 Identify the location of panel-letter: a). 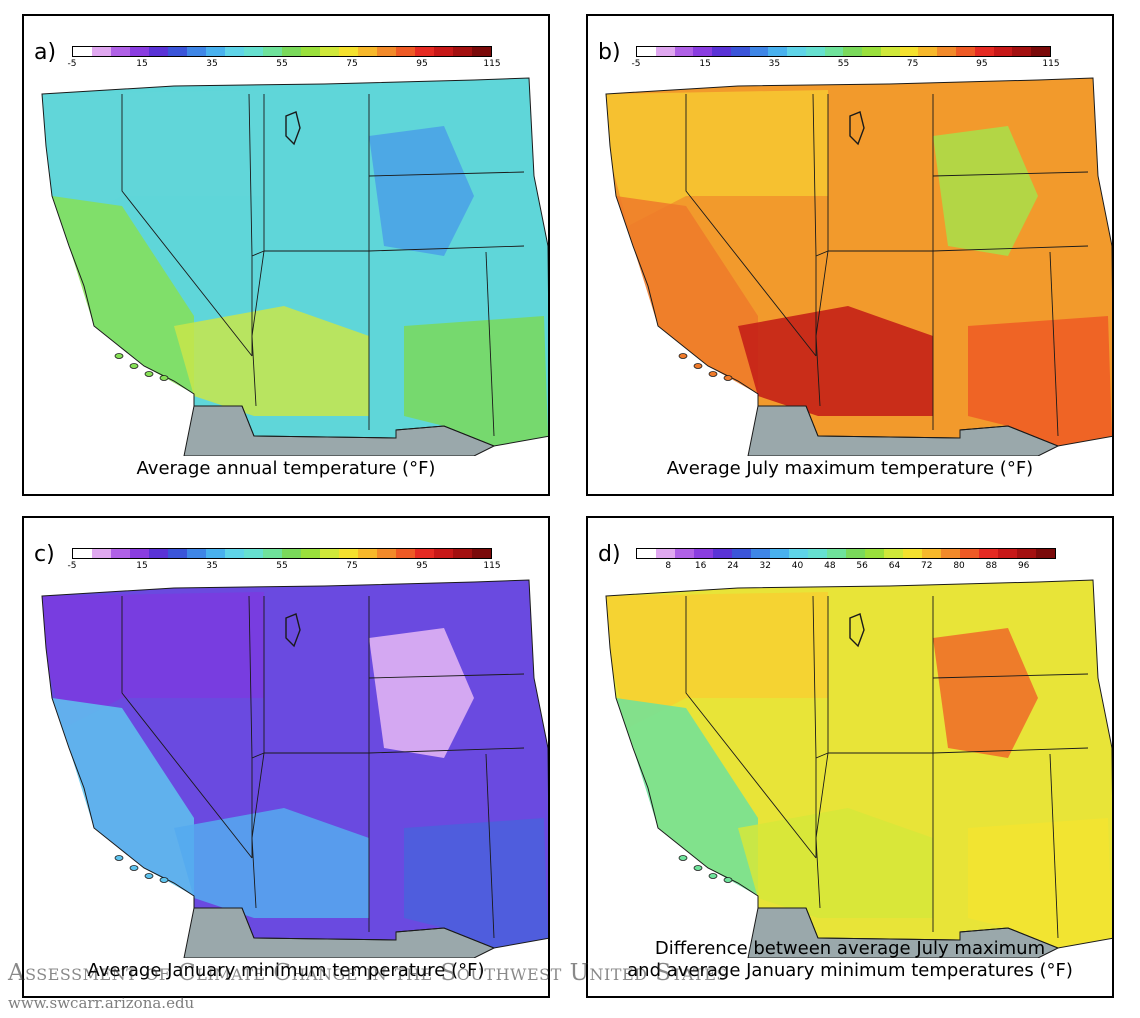
(45, 52).